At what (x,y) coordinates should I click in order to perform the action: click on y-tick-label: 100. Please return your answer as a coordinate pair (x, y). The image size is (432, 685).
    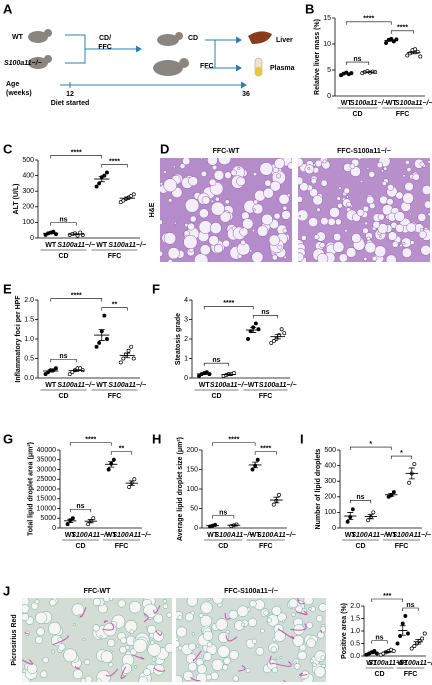
    Looking at the image, I should click on (28, 222).